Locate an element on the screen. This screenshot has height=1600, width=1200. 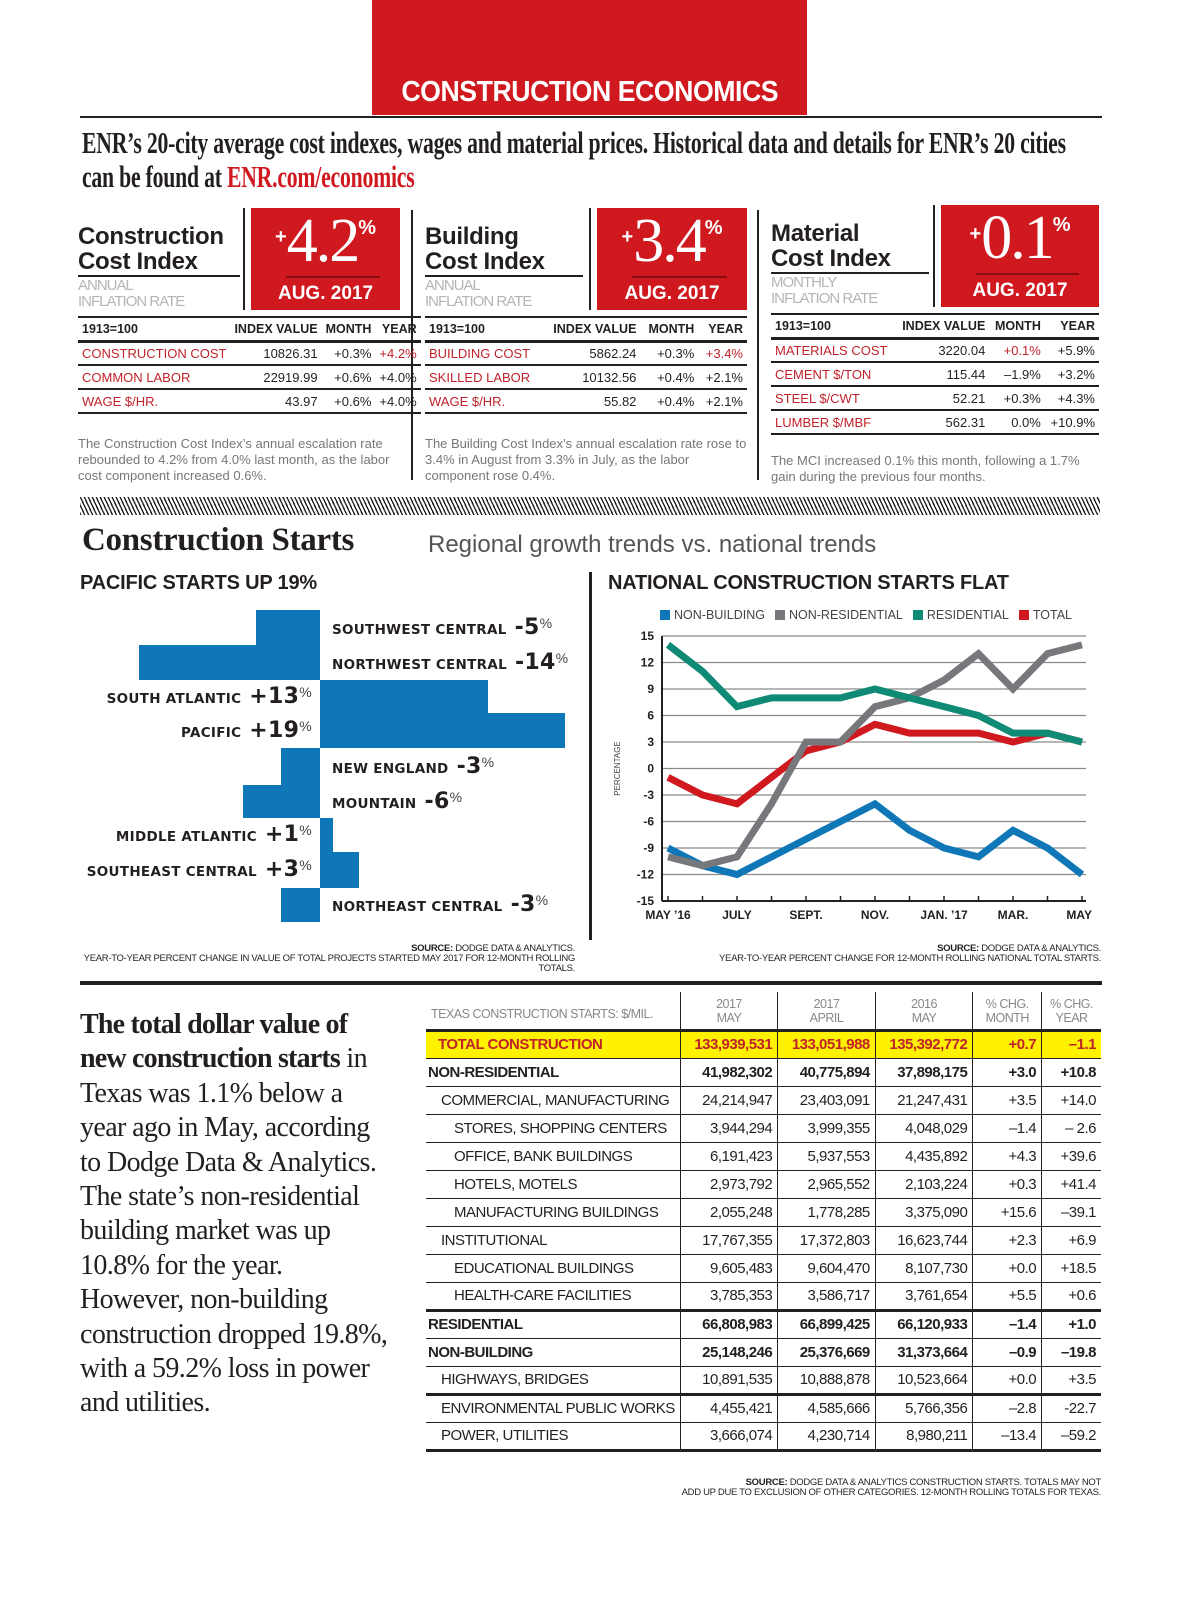
cell: 6,191,423 is located at coordinates (728, 1156).